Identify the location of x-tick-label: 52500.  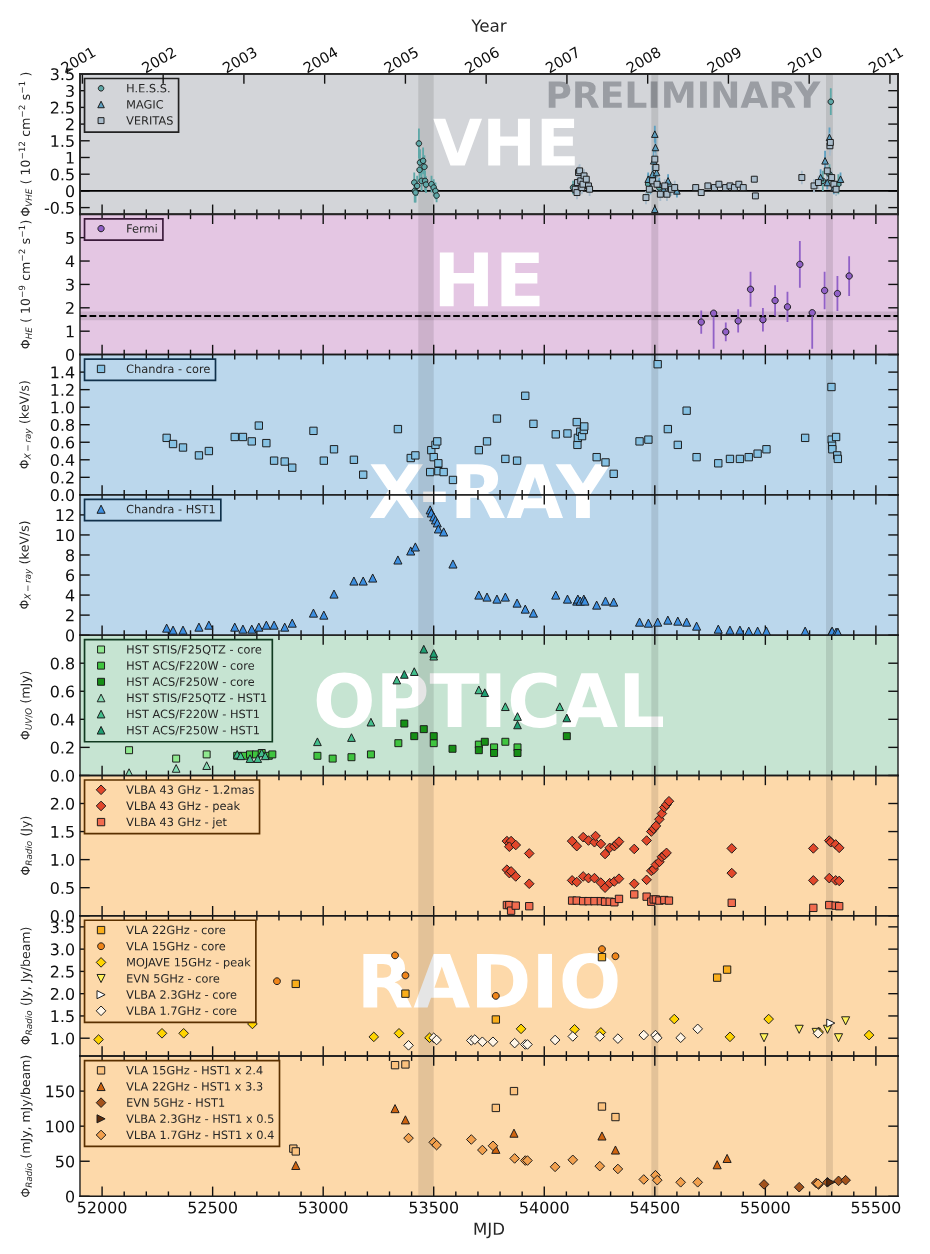
(212, 1207).